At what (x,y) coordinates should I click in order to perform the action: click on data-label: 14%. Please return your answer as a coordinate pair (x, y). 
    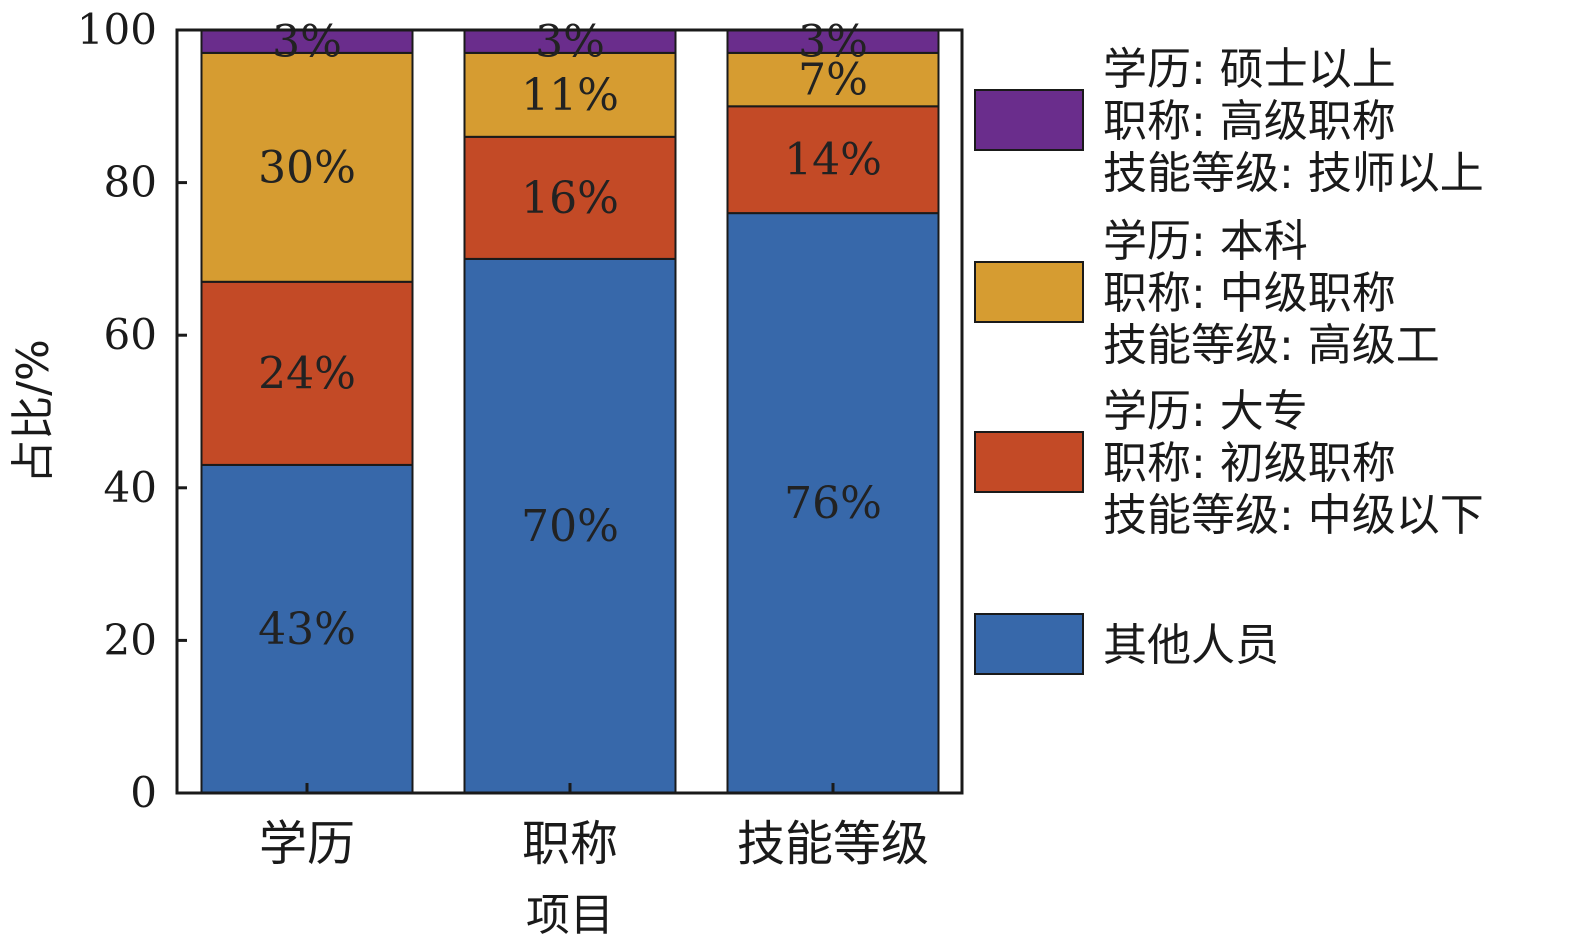
    Looking at the image, I should click on (833, 160).